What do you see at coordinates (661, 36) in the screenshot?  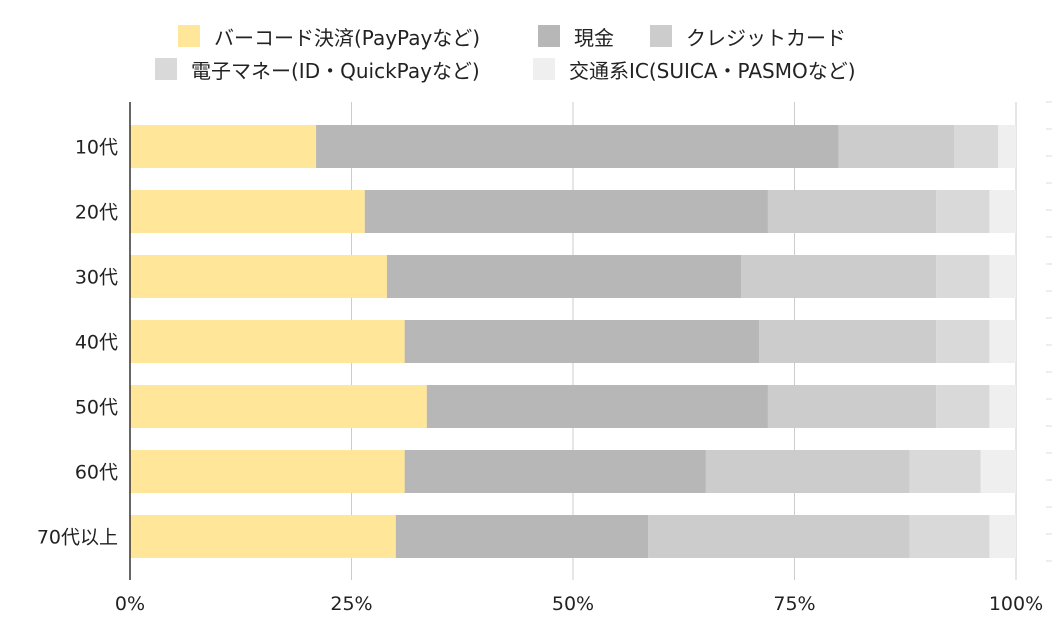 I see `legend-swatch-credit` at bounding box center [661, 36].